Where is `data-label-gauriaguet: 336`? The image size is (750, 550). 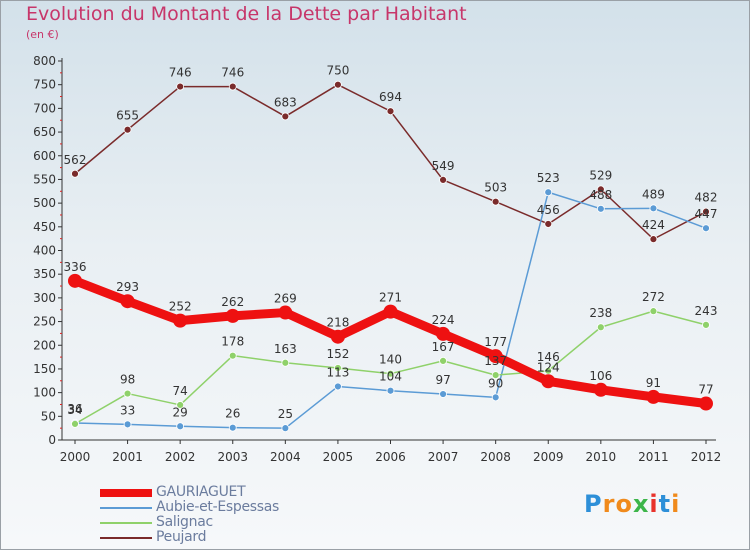 data-label-gauriaguet: 336 is located at coordinates (75, 267).